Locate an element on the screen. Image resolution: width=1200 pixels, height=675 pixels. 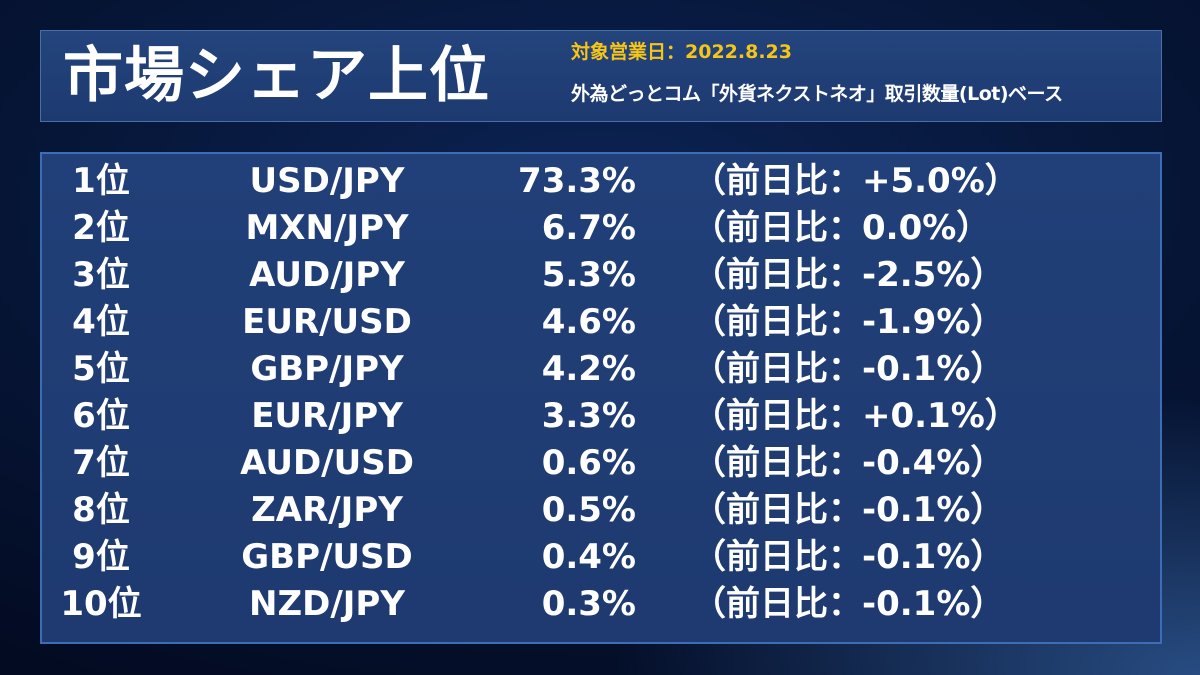
currency-pair: GBP/JPY is located at coordinates (327, 369).